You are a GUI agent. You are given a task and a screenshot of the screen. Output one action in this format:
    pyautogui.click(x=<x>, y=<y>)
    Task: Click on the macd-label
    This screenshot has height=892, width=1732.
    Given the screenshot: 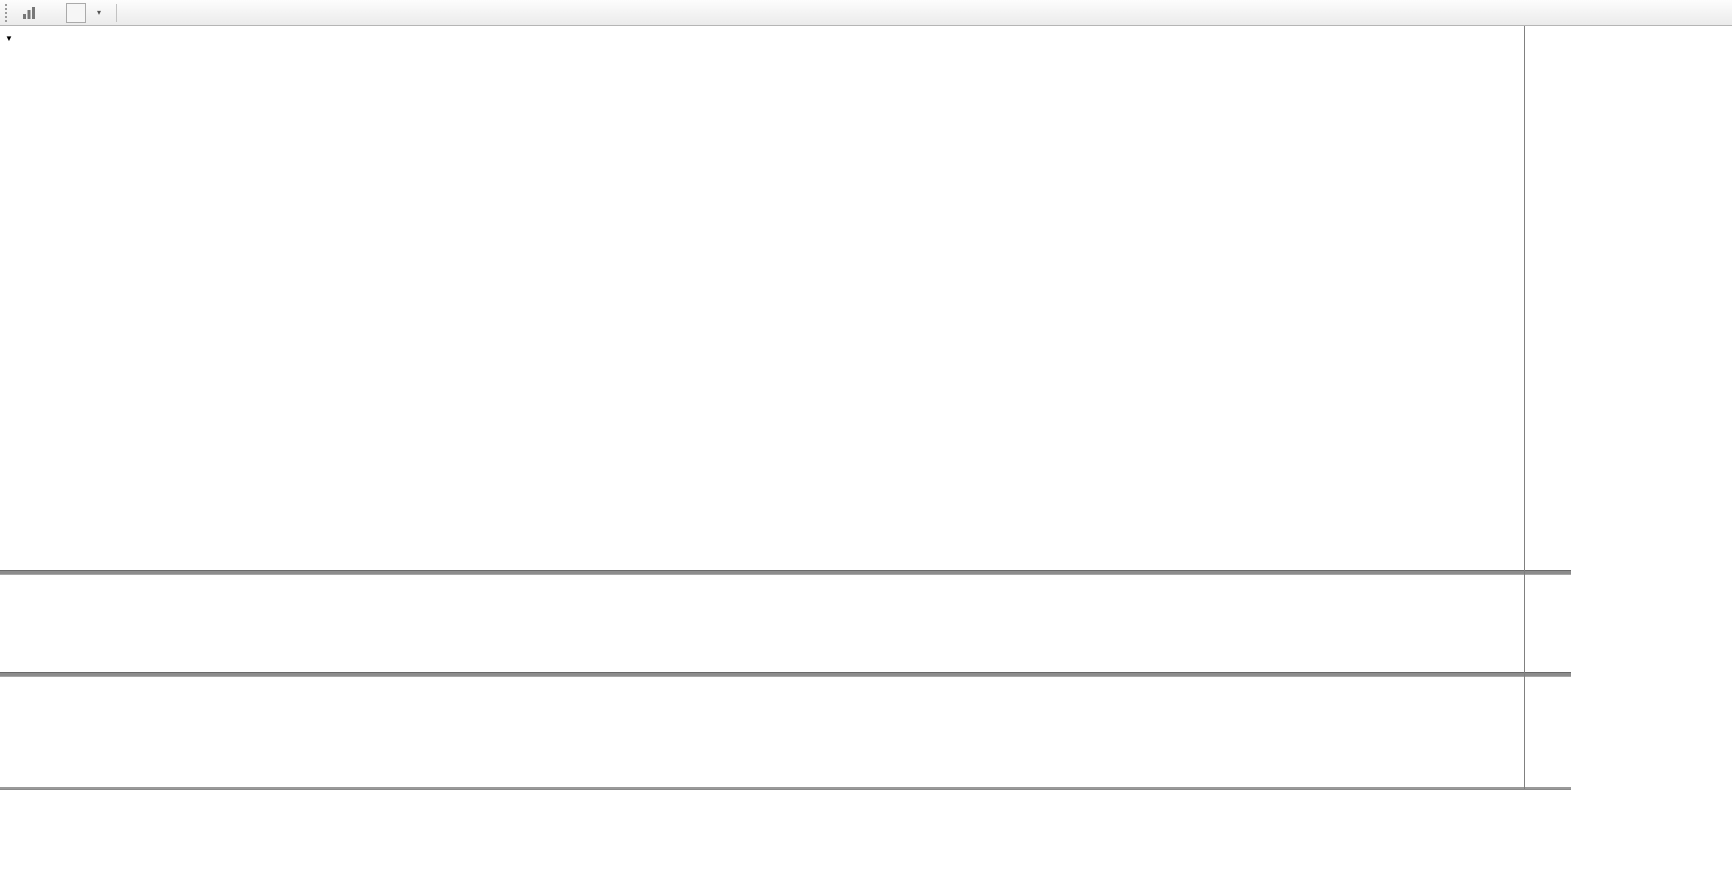 What is the action you would take?
    pyautogui.click(x=9, y=583)
    